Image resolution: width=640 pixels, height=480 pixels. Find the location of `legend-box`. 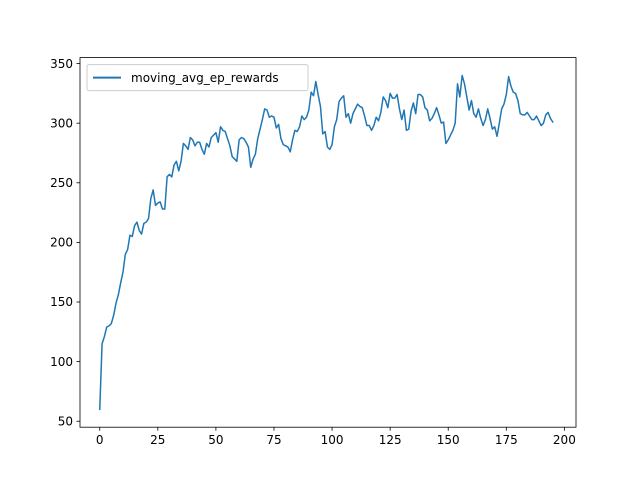

legend-box is located at coordinates (197, 78).